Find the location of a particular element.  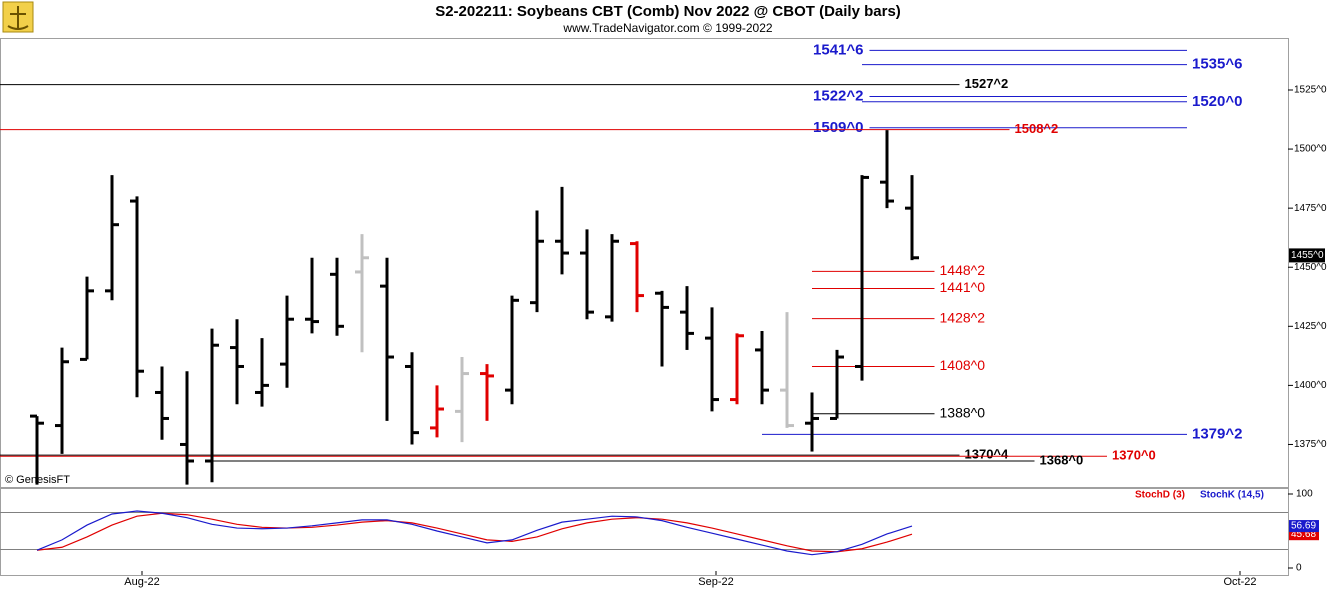

y-tick-label: 1425^0 is located at coordinates (1310, 326).